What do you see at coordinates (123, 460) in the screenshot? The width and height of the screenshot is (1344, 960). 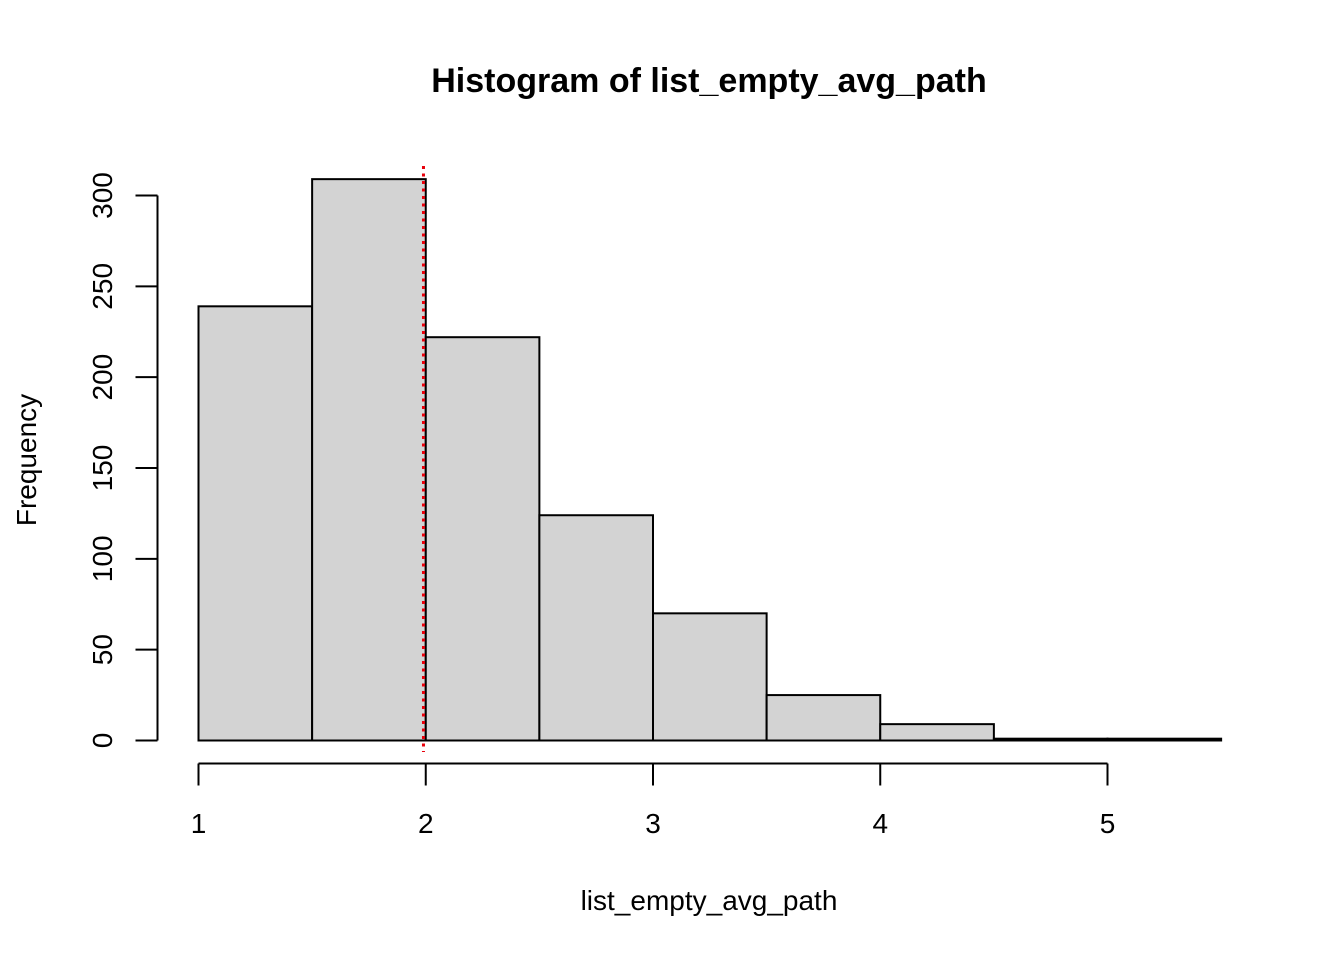 I see `y-axis: 0 50 100 150 200 250 300` at bounding box center [123, 460].